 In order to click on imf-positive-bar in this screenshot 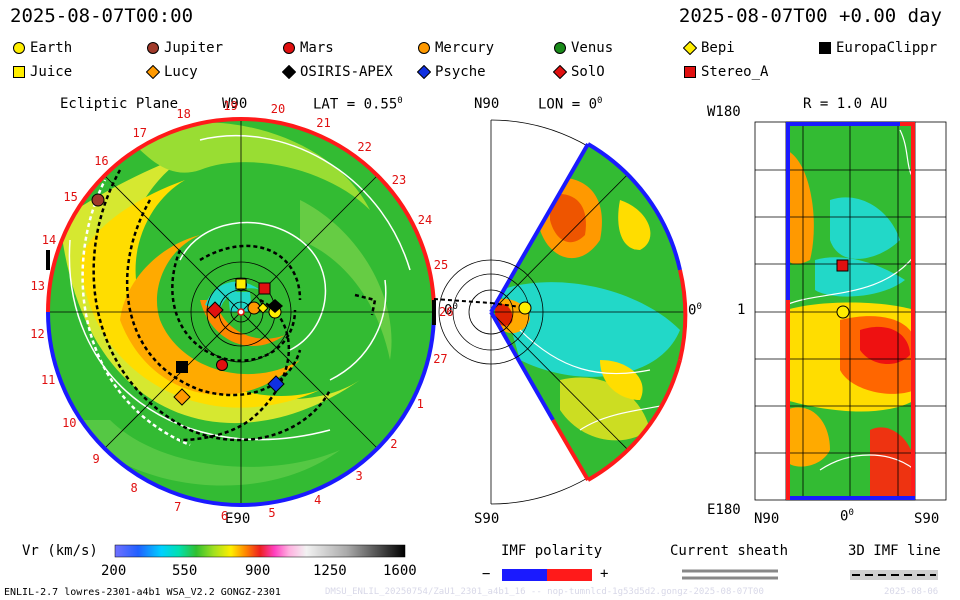, I will do `click(569, 575)`.